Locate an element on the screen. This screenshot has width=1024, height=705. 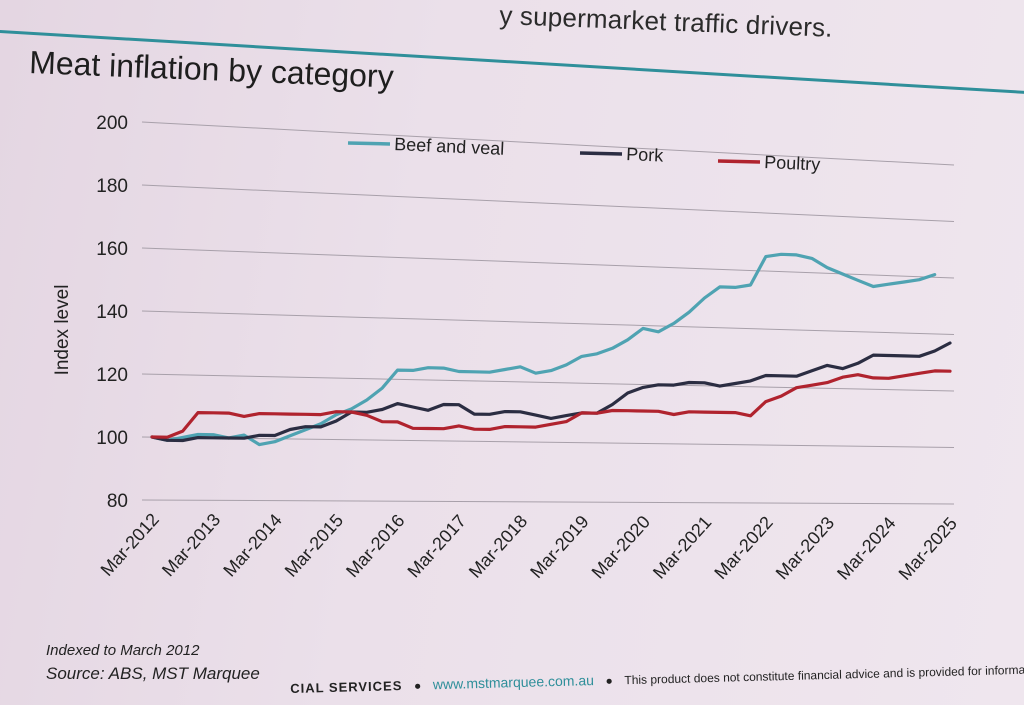
x-tick-label: Mar-2022 is located at coordinates (743, 547).